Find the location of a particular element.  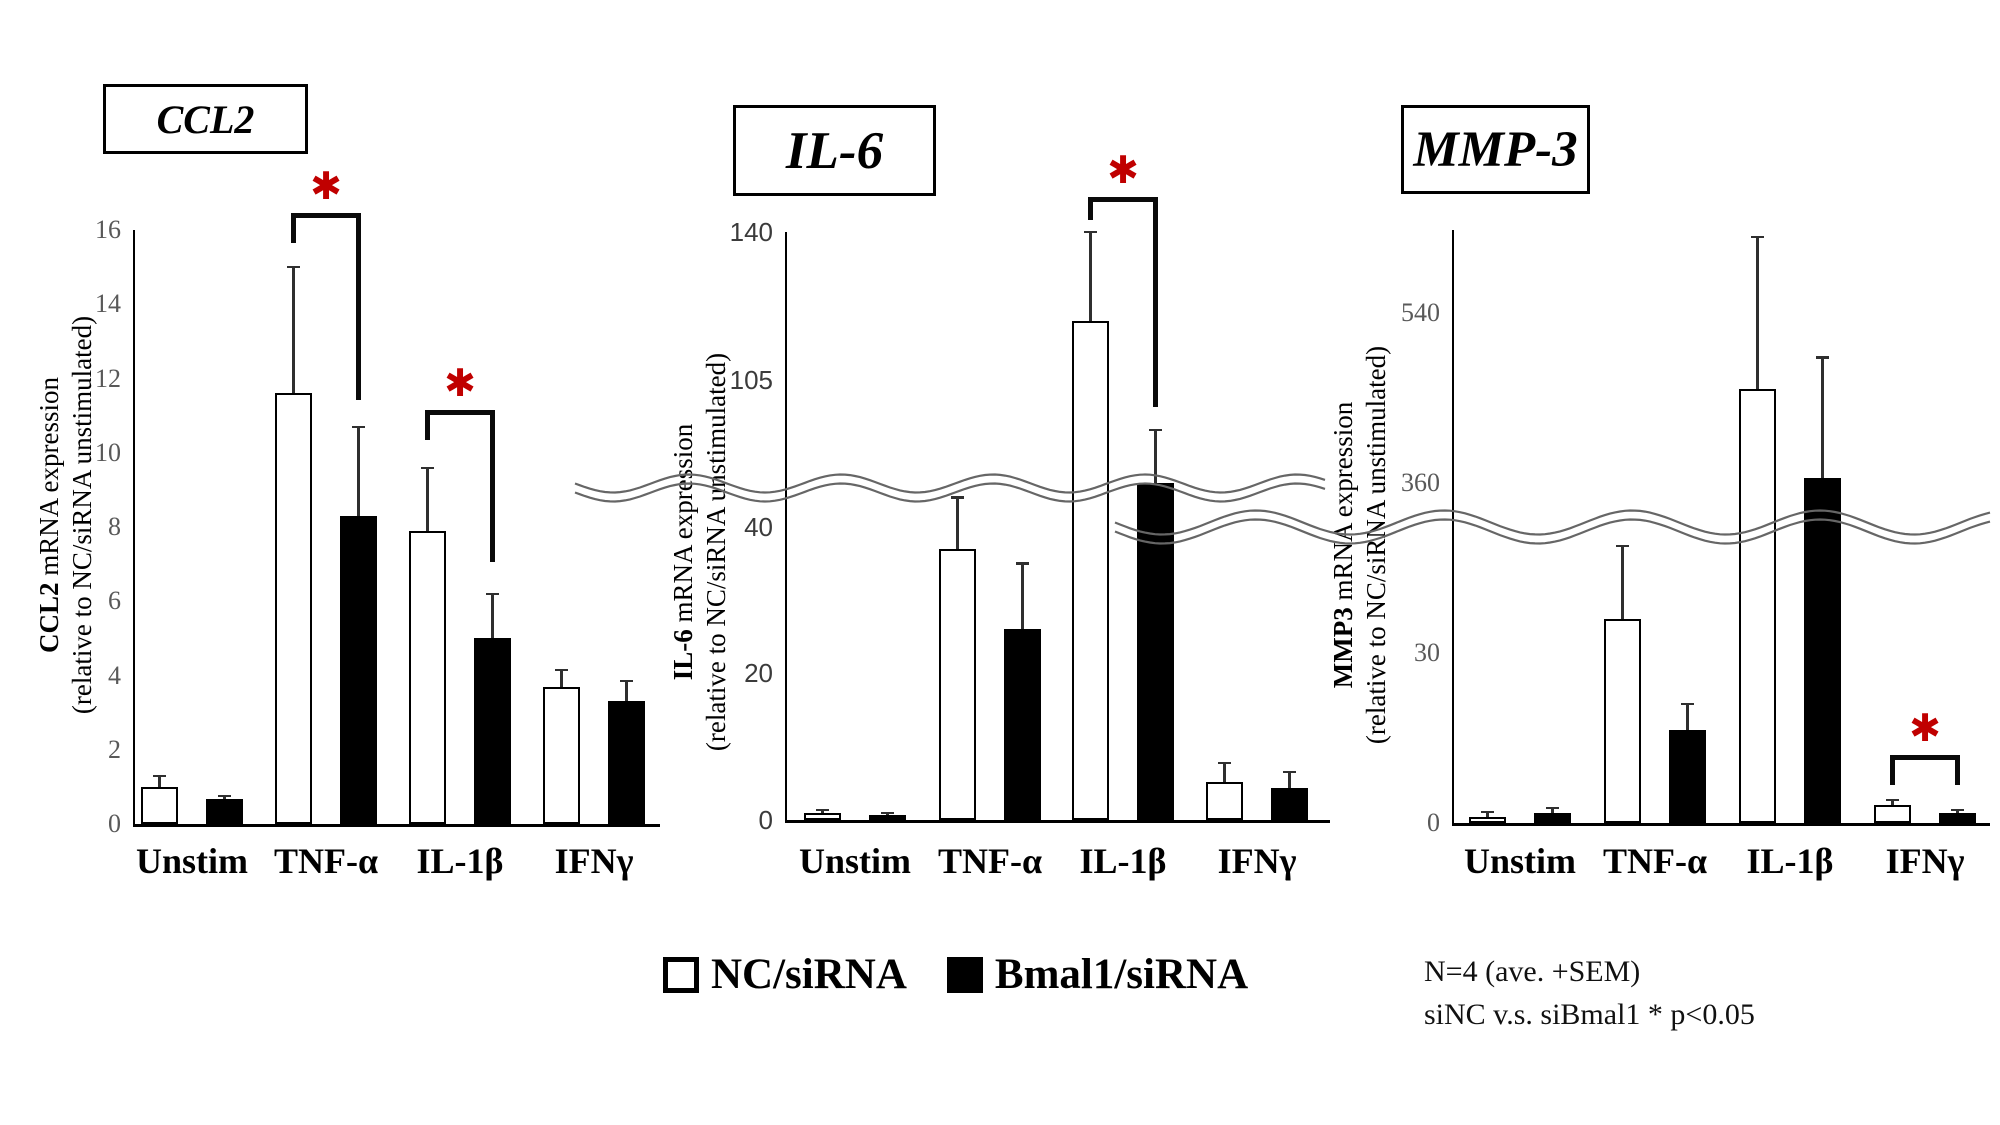

y-tick-label: 30 is located at coordinates (1427, 653).